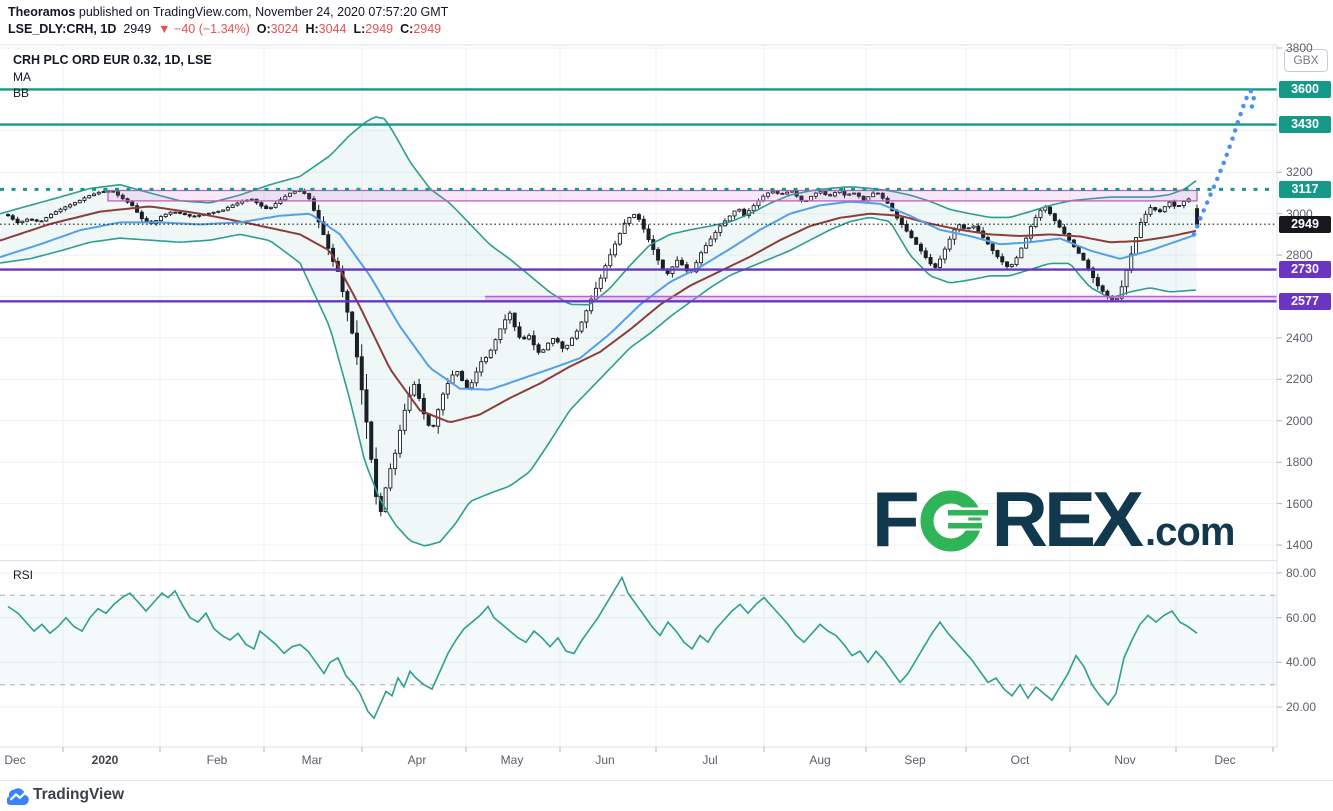  What do you see at coordinates (1299, 172) in the screenshot?
I see `price-tick-label: 3200` at bounding box center [1299, 172].